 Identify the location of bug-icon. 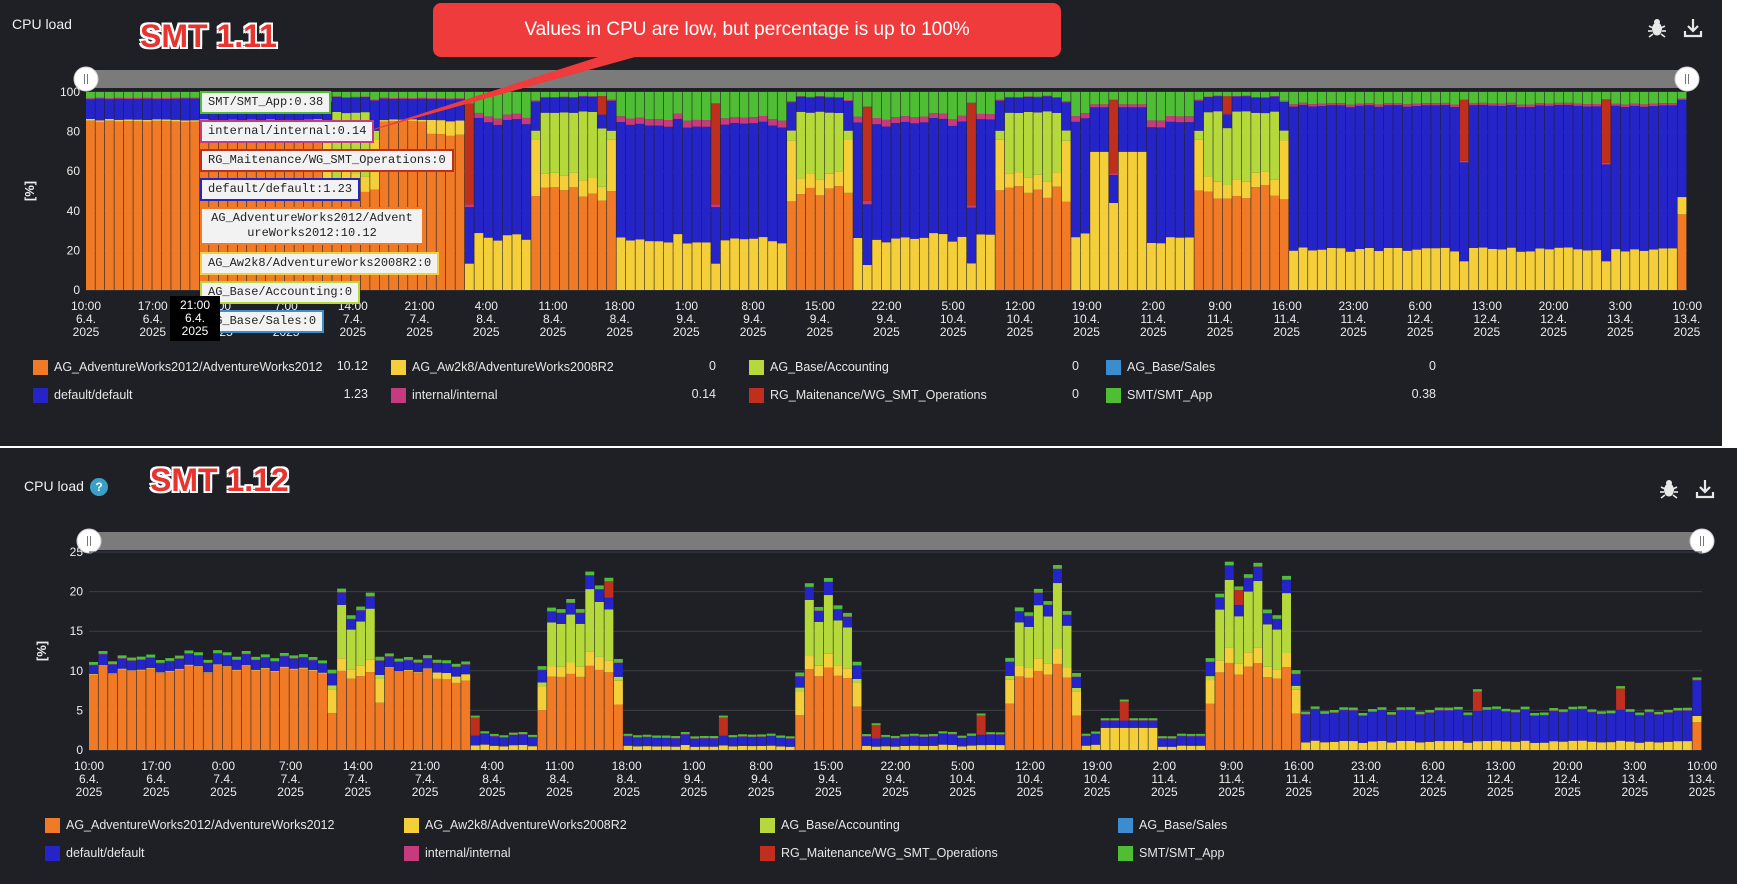
(1669, 489).